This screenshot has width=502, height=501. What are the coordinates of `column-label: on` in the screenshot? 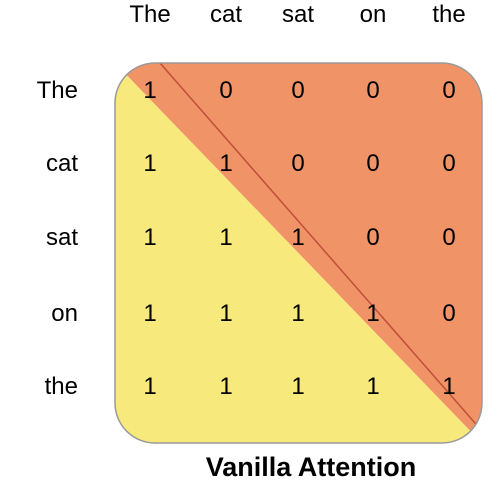 It's located at (373, 14).